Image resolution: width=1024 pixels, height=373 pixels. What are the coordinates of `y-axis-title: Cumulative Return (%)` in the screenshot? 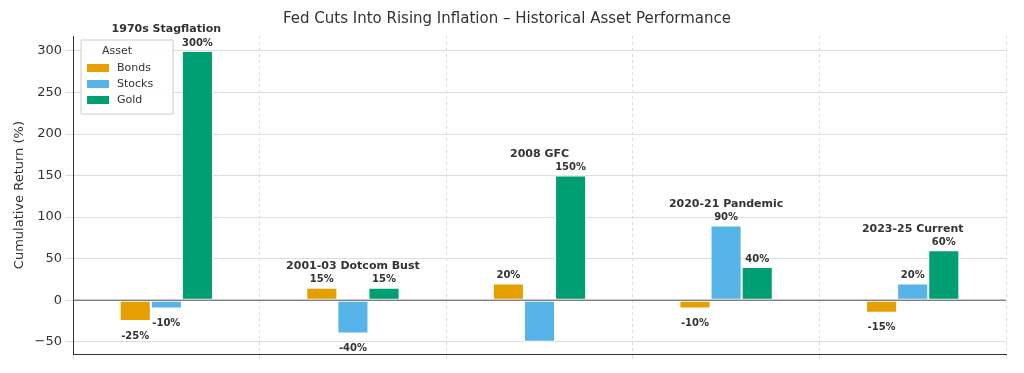 It's located at (19, 195).